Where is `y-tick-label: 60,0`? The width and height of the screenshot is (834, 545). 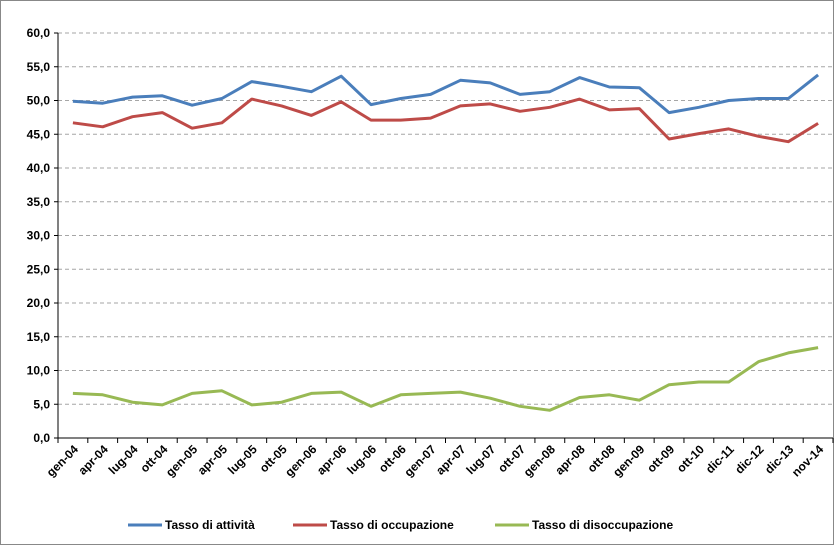
y-tick-label: 60,0 is located at coordinates (39, 33).